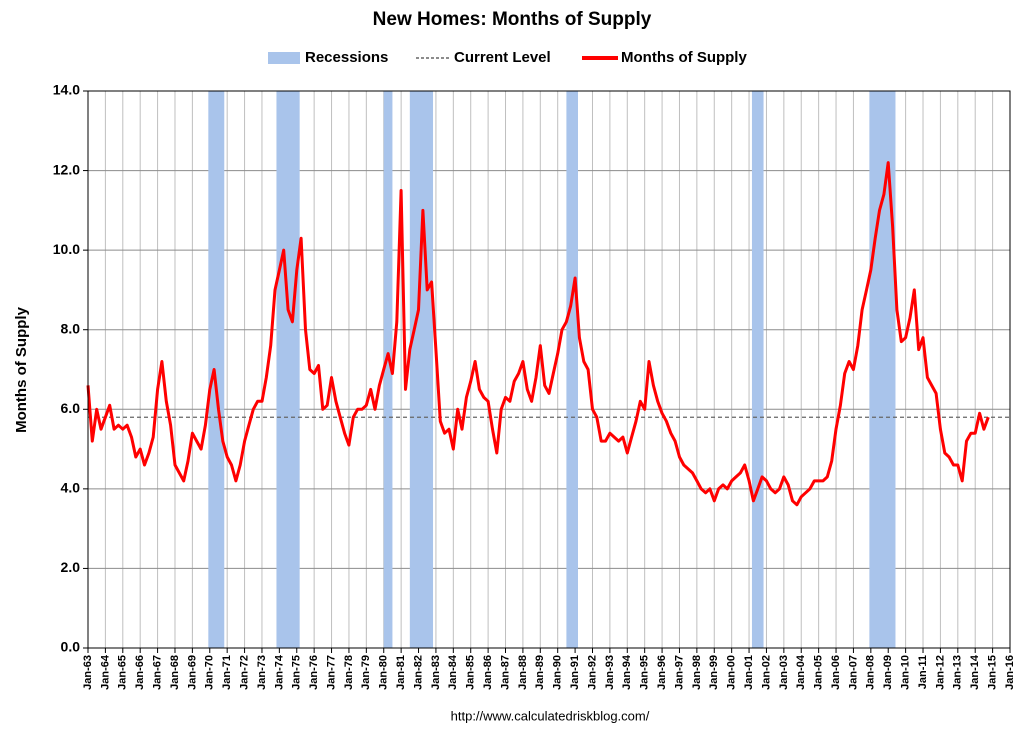 The width and height of the screenshot is (1024, 739). What do you see at coordinates (66, 169) in the screenshot?
I see `y-tick-label: 12.0` at bounding box center [66, 169].